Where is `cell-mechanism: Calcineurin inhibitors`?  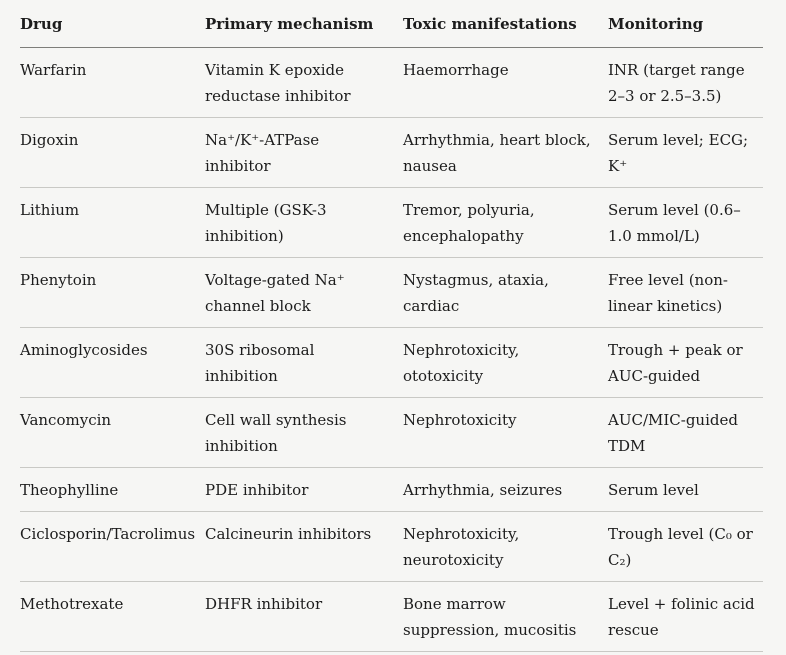
cell-mechanism: Calcineurin inhibitors is located at coordinates (304, 546).